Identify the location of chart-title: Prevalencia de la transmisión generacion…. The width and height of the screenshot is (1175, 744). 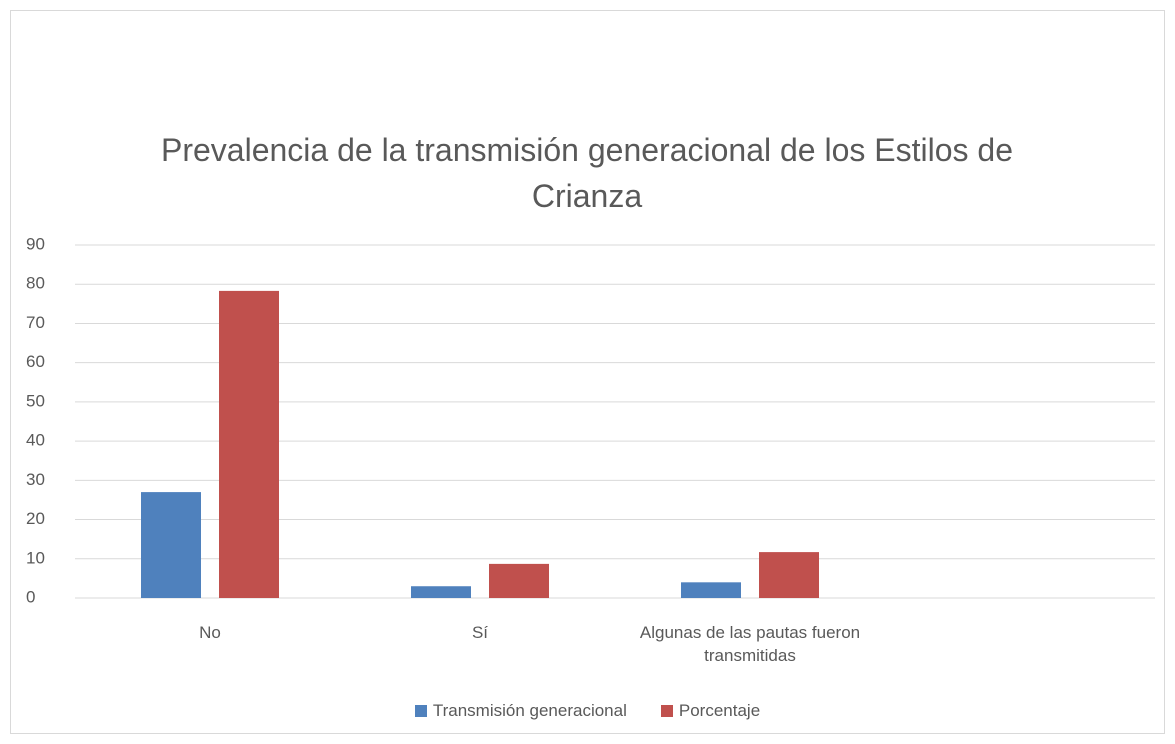
(587, 173).